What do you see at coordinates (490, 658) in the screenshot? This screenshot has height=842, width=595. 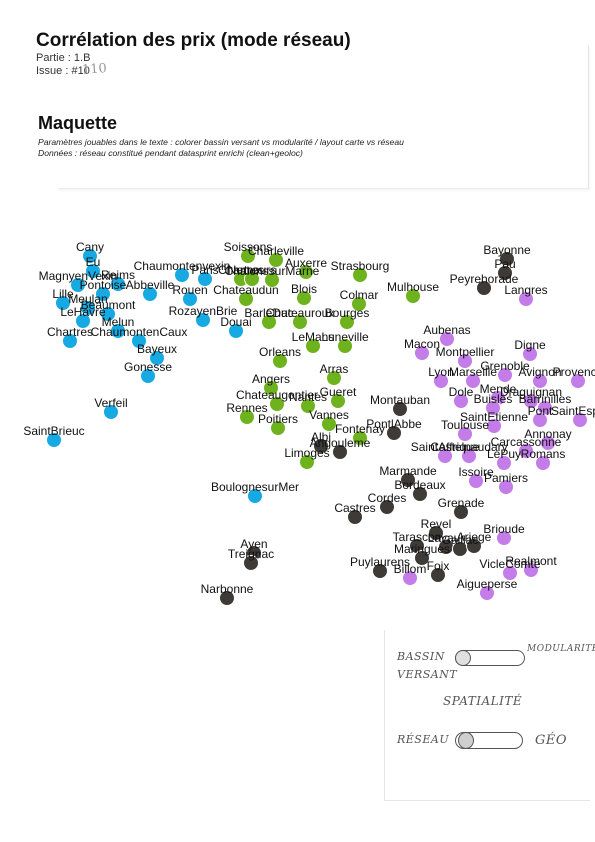 I see `basin-modularity-toggle` at bounding box center [490, 658].